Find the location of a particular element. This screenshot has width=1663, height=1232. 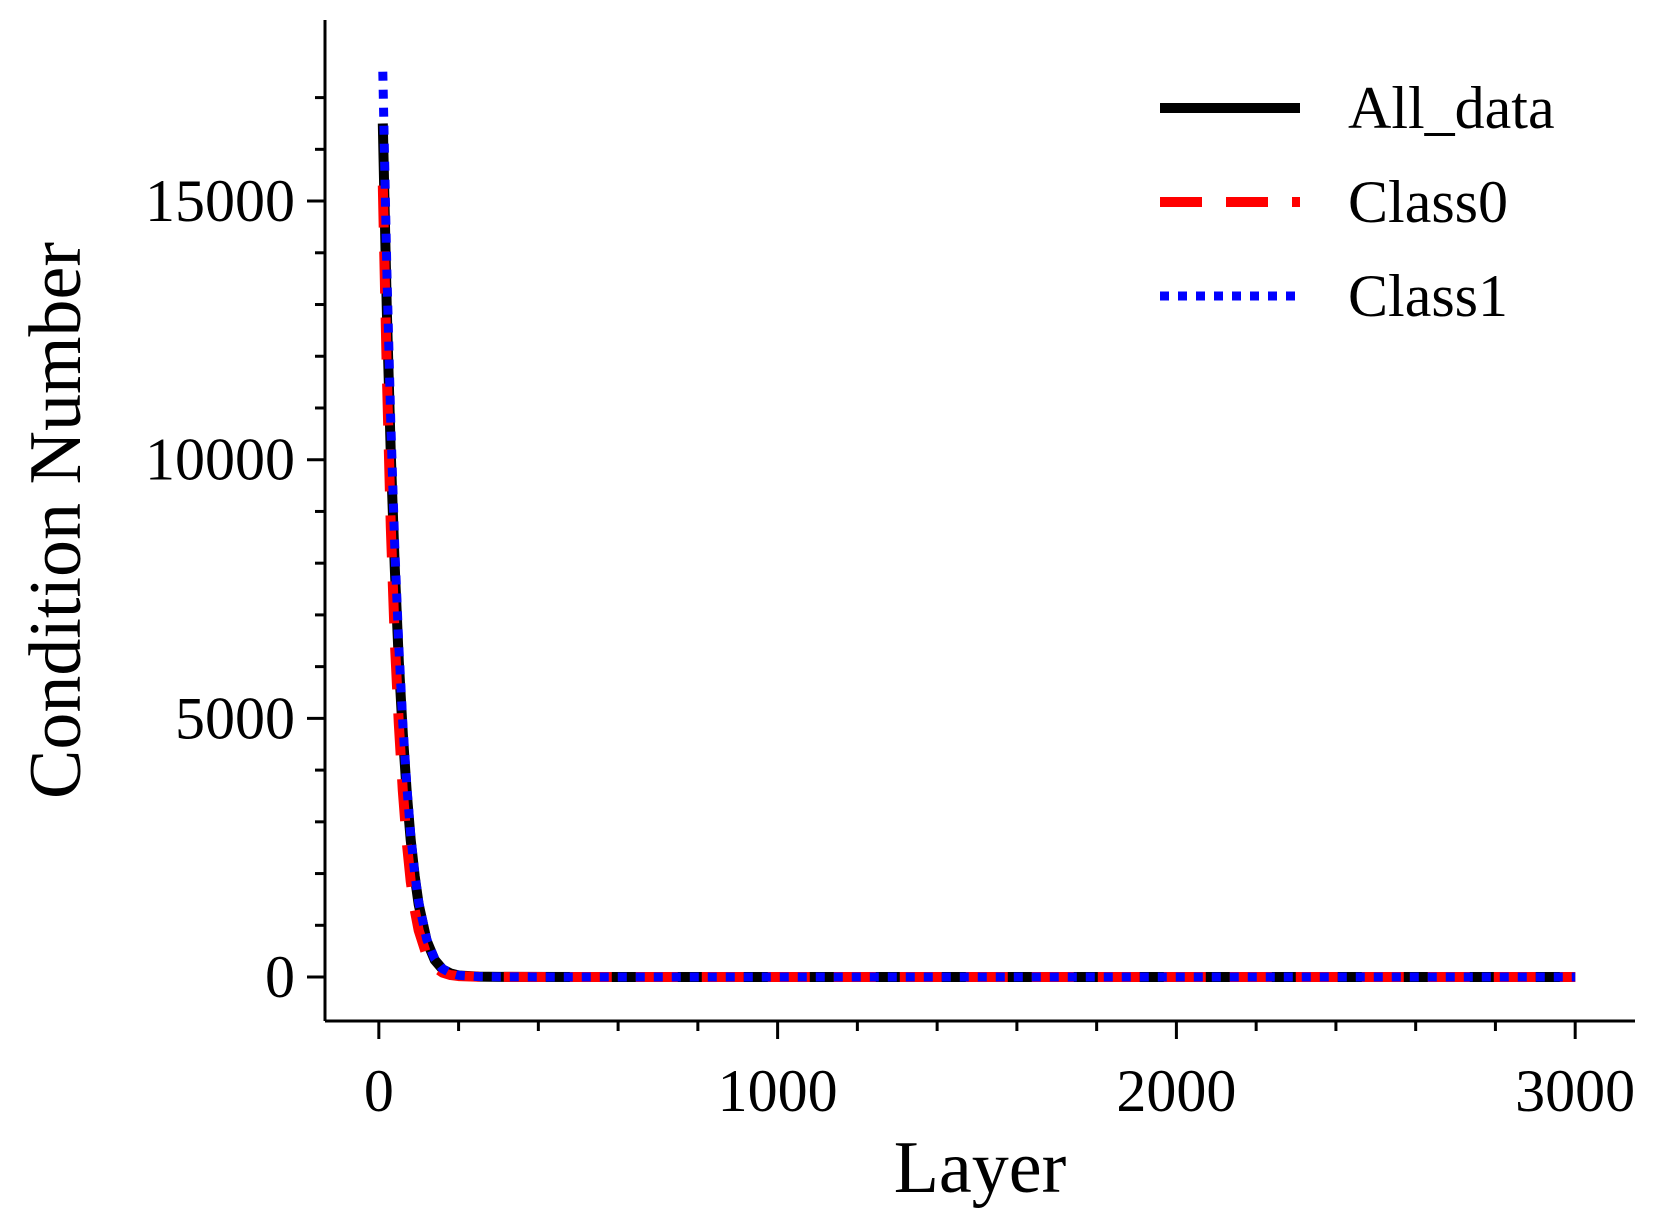

legend-label: Class0 is located at coordinates (1428, 202).